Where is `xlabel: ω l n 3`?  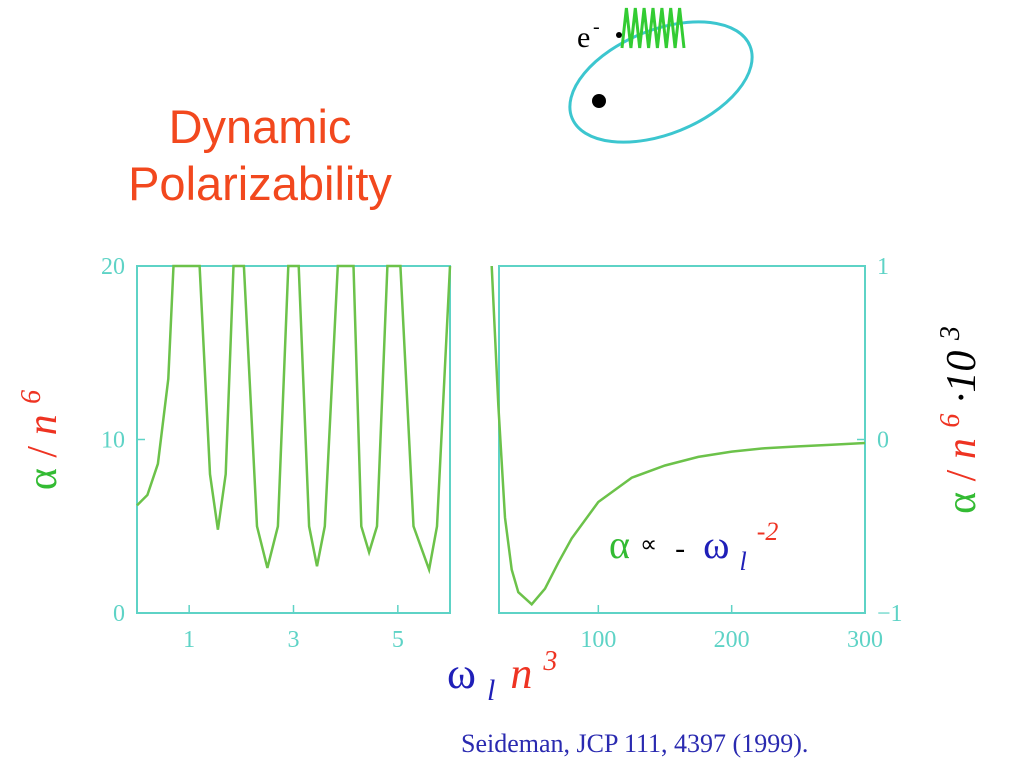
xlabel: ω l n 3 is located at coordinates (502, 678).